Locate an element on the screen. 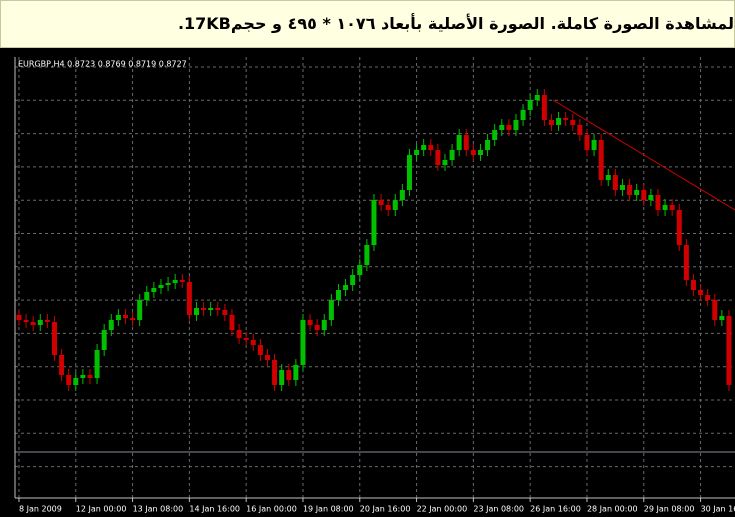 This screenshot has height=517, width=735. x-tick-label: 19 Jan 08:00 is located at coordinates (328, 509).